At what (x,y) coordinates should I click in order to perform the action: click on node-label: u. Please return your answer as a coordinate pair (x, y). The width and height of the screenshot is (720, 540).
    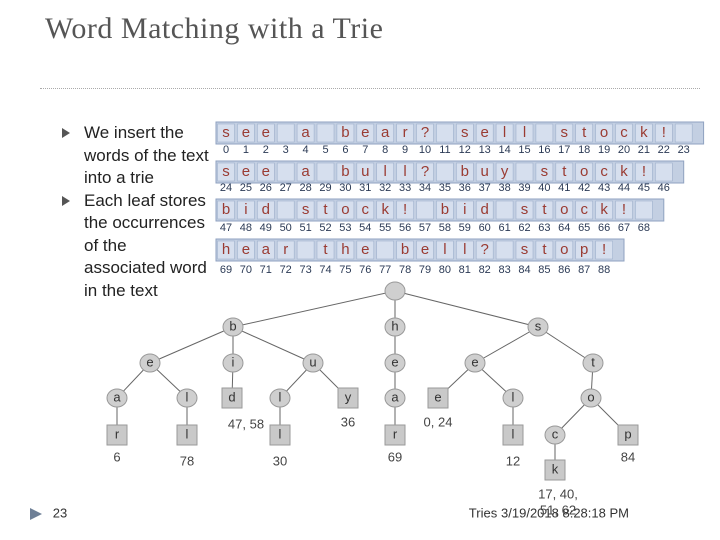
    Looking at the image, I should click on (312, 361).